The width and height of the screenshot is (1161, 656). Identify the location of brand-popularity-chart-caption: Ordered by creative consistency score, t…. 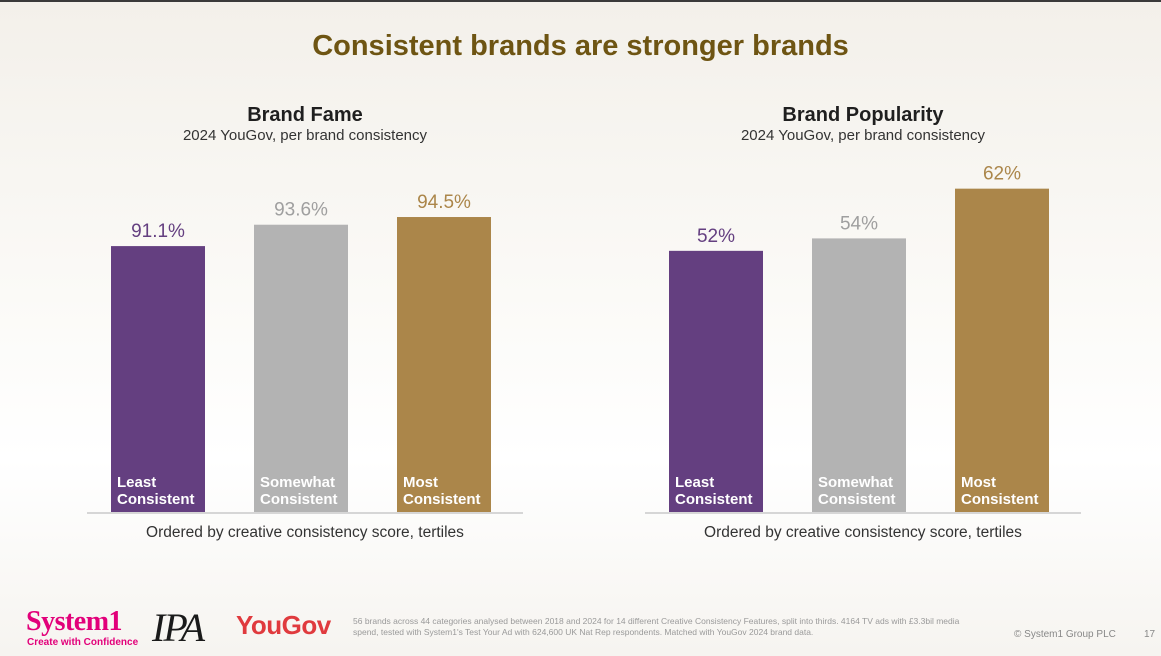
(863, 532).